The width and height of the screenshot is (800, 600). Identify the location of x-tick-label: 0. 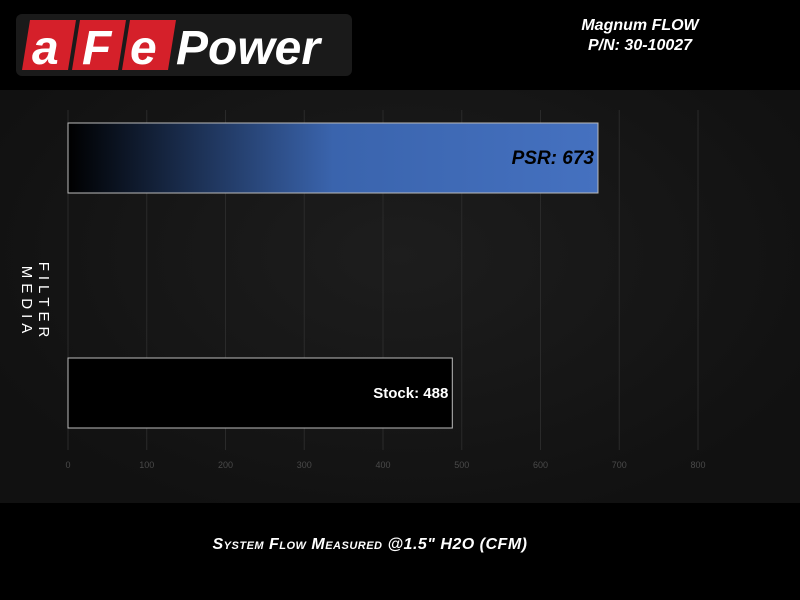
(67, 465).